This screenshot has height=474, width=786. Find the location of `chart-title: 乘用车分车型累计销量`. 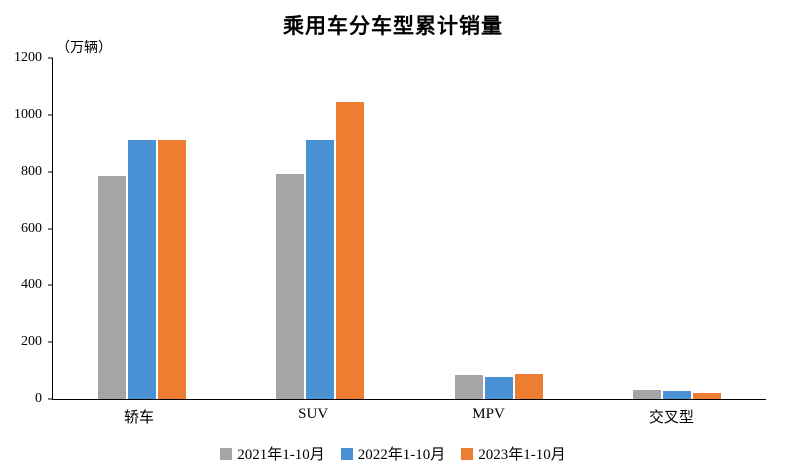

chart-title: 乘用车分车型累计销量 is located at coordinates (393, 26).